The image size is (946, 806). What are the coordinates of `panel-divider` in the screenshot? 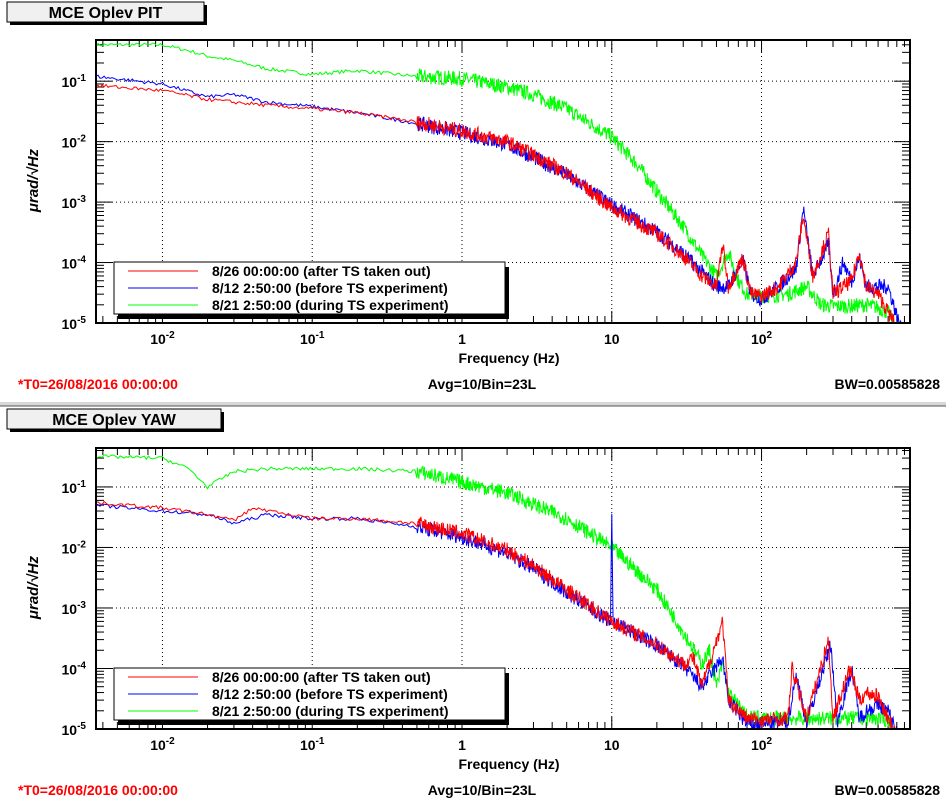 It's located at (473, 404).